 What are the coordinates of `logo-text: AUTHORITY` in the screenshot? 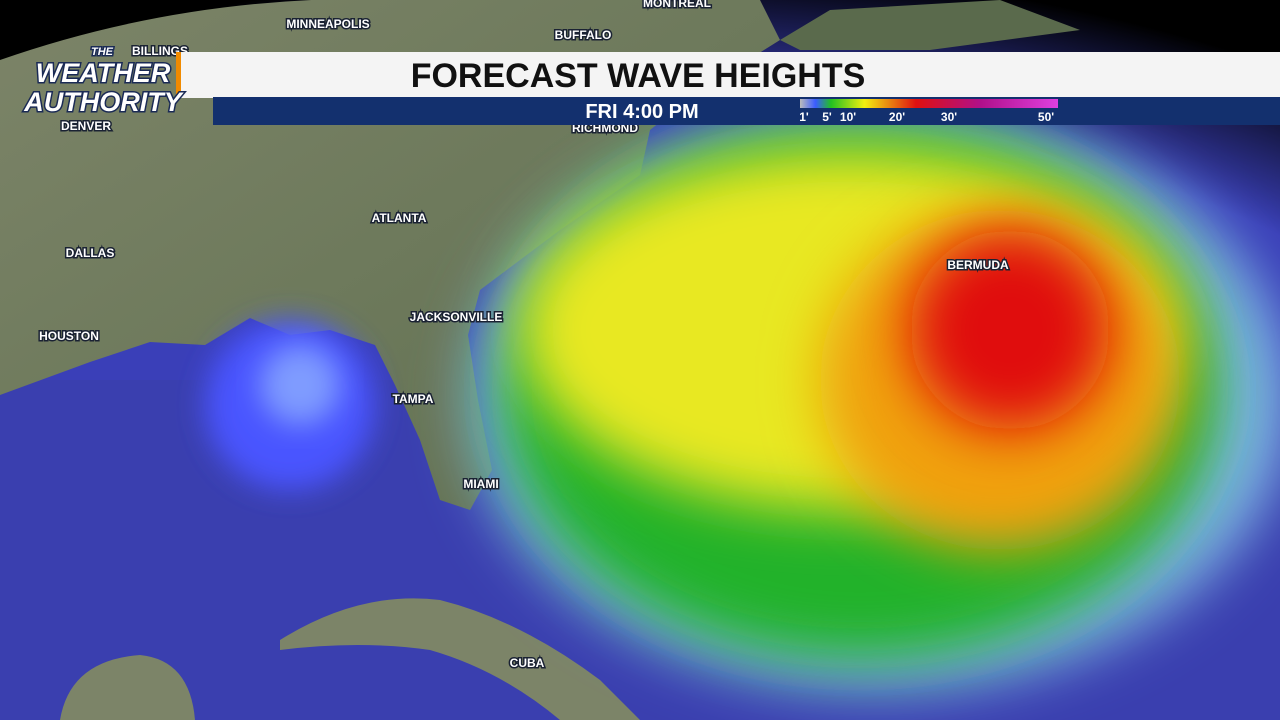 It's located at (103, 102).